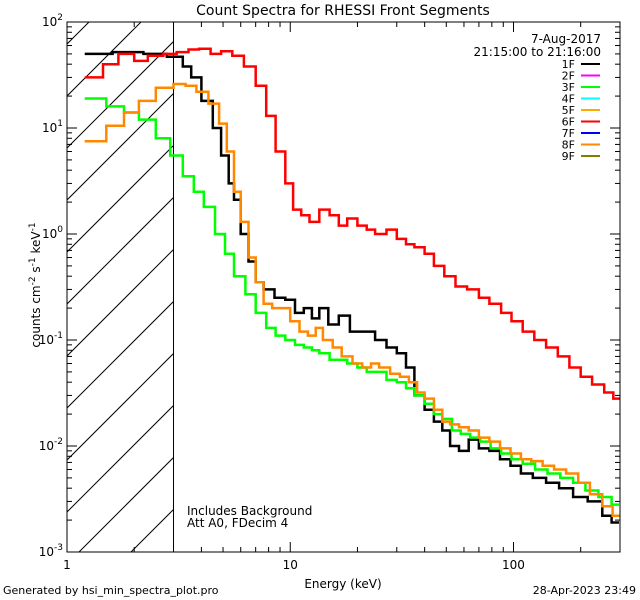  I want to click on legend-label: 4F, so click(568, 99).